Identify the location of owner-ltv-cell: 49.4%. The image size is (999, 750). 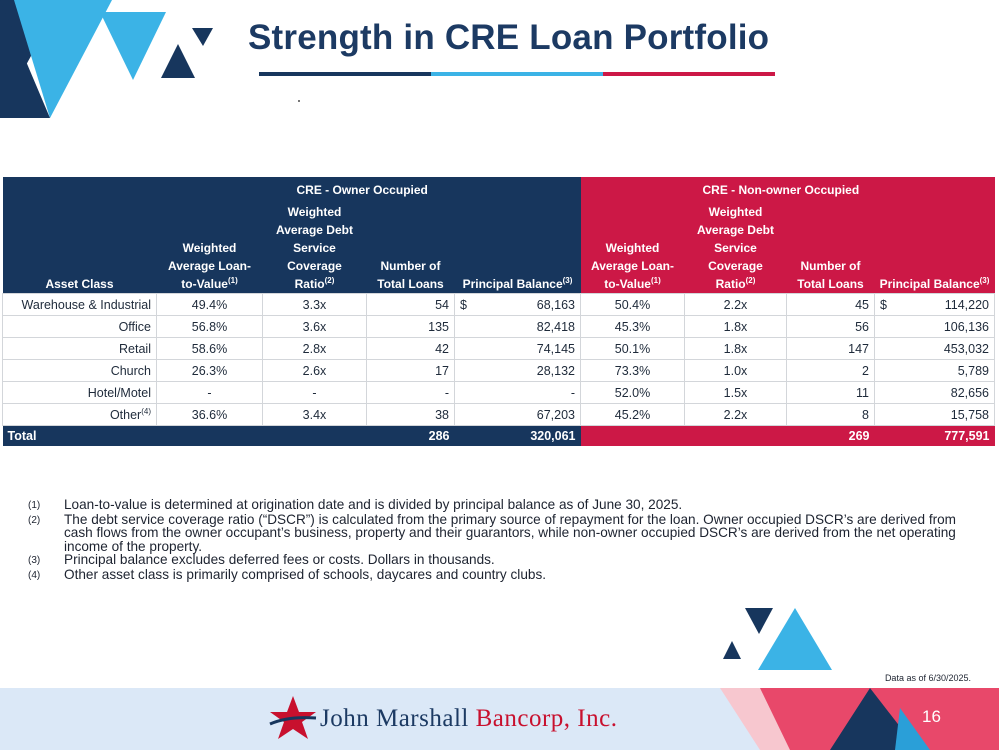
(209, 304).